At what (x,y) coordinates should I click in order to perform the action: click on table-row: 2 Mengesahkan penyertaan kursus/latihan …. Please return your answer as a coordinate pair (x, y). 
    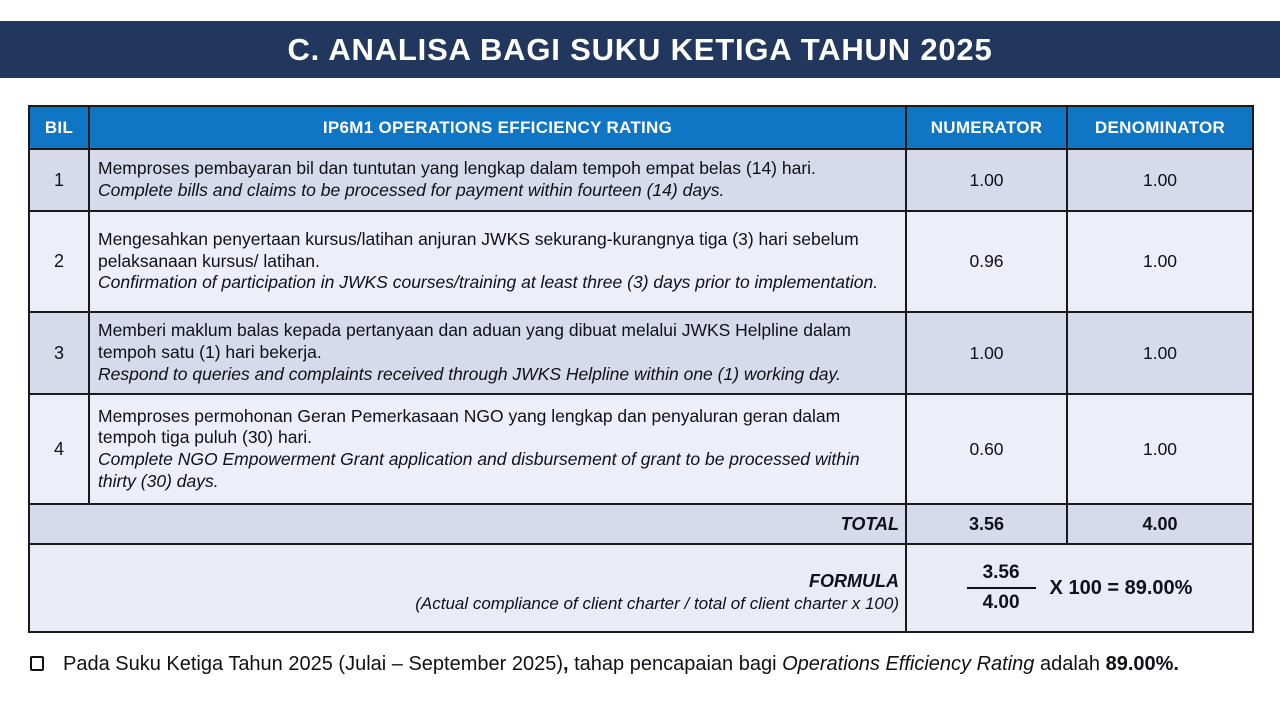
    Looking at the image, I should click on (641, 261).